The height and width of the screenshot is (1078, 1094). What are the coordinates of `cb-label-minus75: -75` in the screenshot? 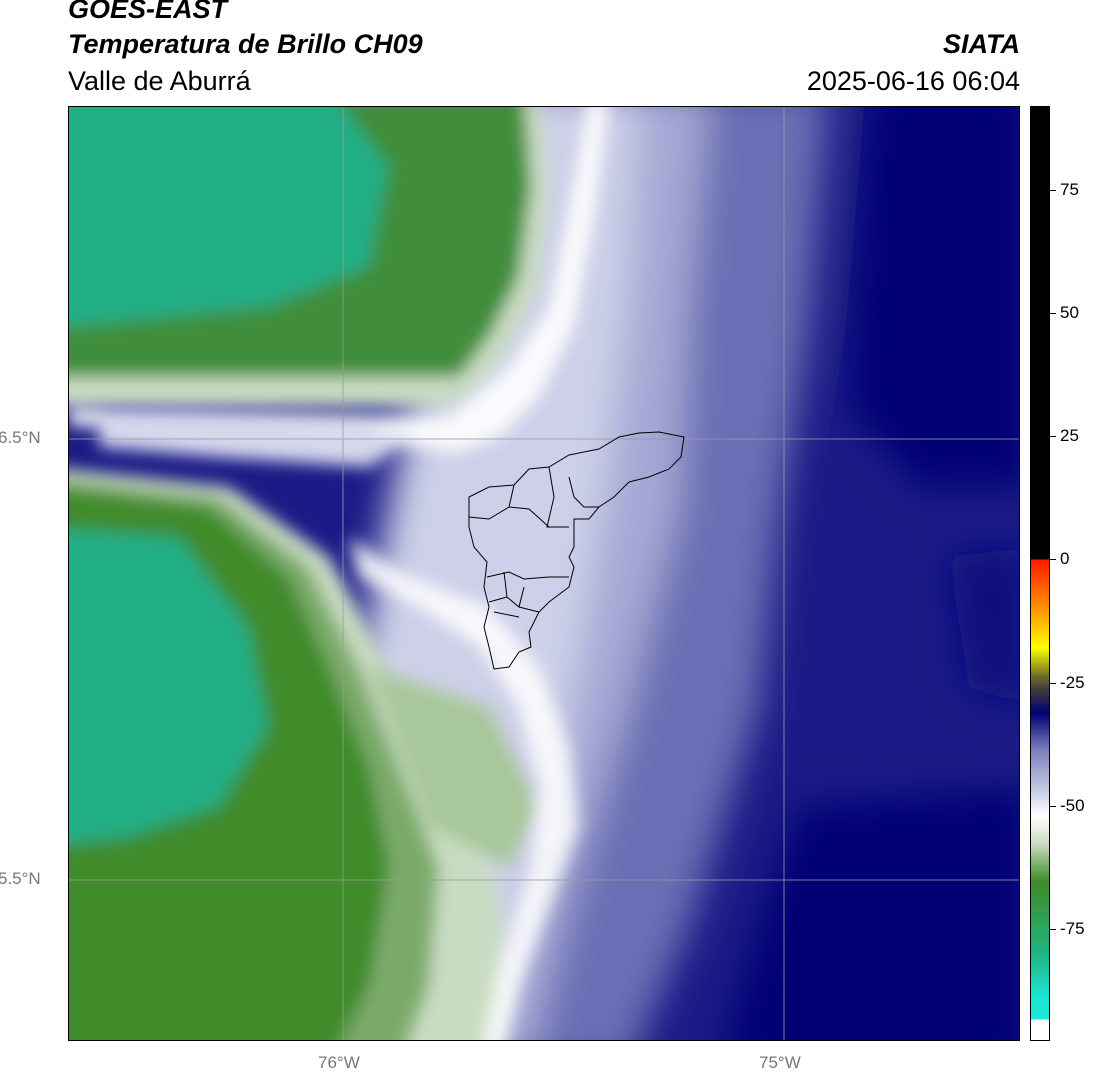 It's located at (1072, 928).